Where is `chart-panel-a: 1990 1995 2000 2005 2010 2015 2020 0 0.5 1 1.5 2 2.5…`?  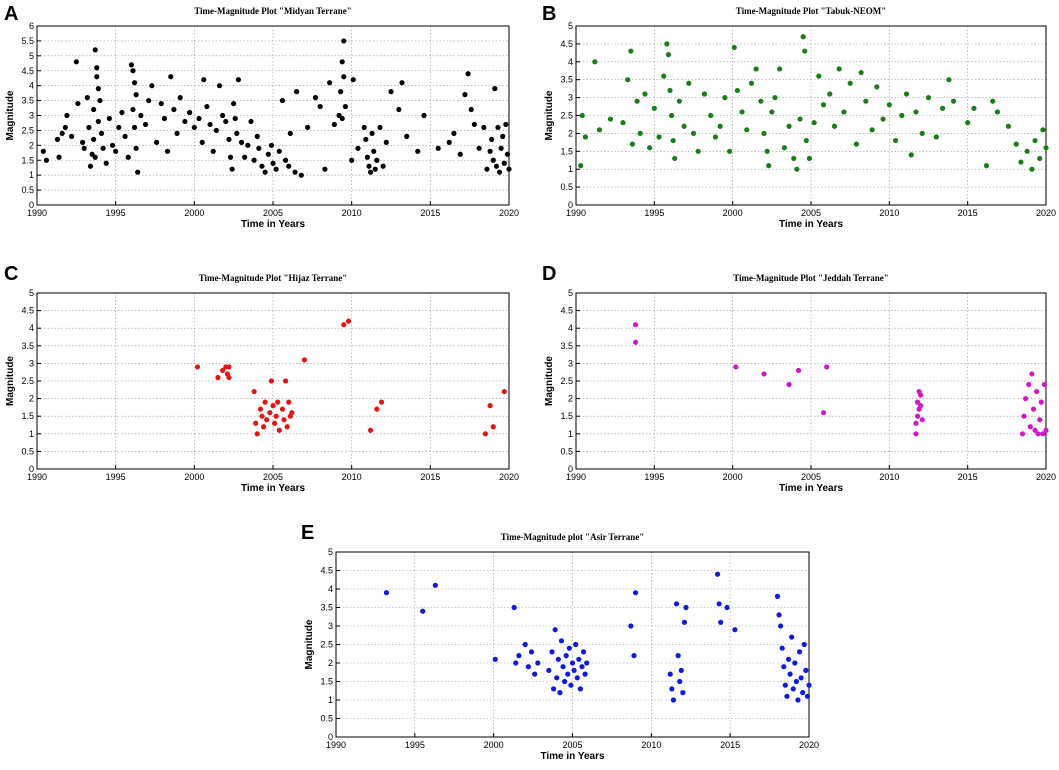
chart-panel-a: 1990 1995 2000 2005 2010 2015 2020 0 0.5 1 1.5 2 2.5… is located at coordinates (262, 118).